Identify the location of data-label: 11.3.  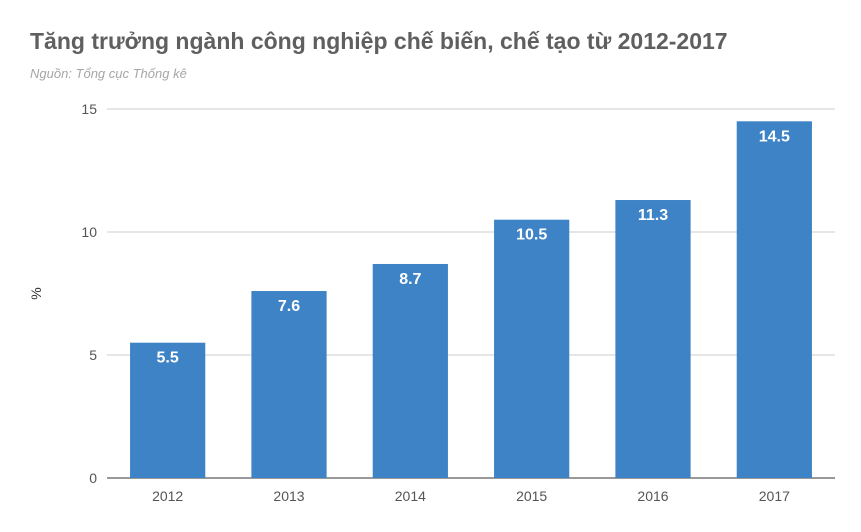
(653, 215).